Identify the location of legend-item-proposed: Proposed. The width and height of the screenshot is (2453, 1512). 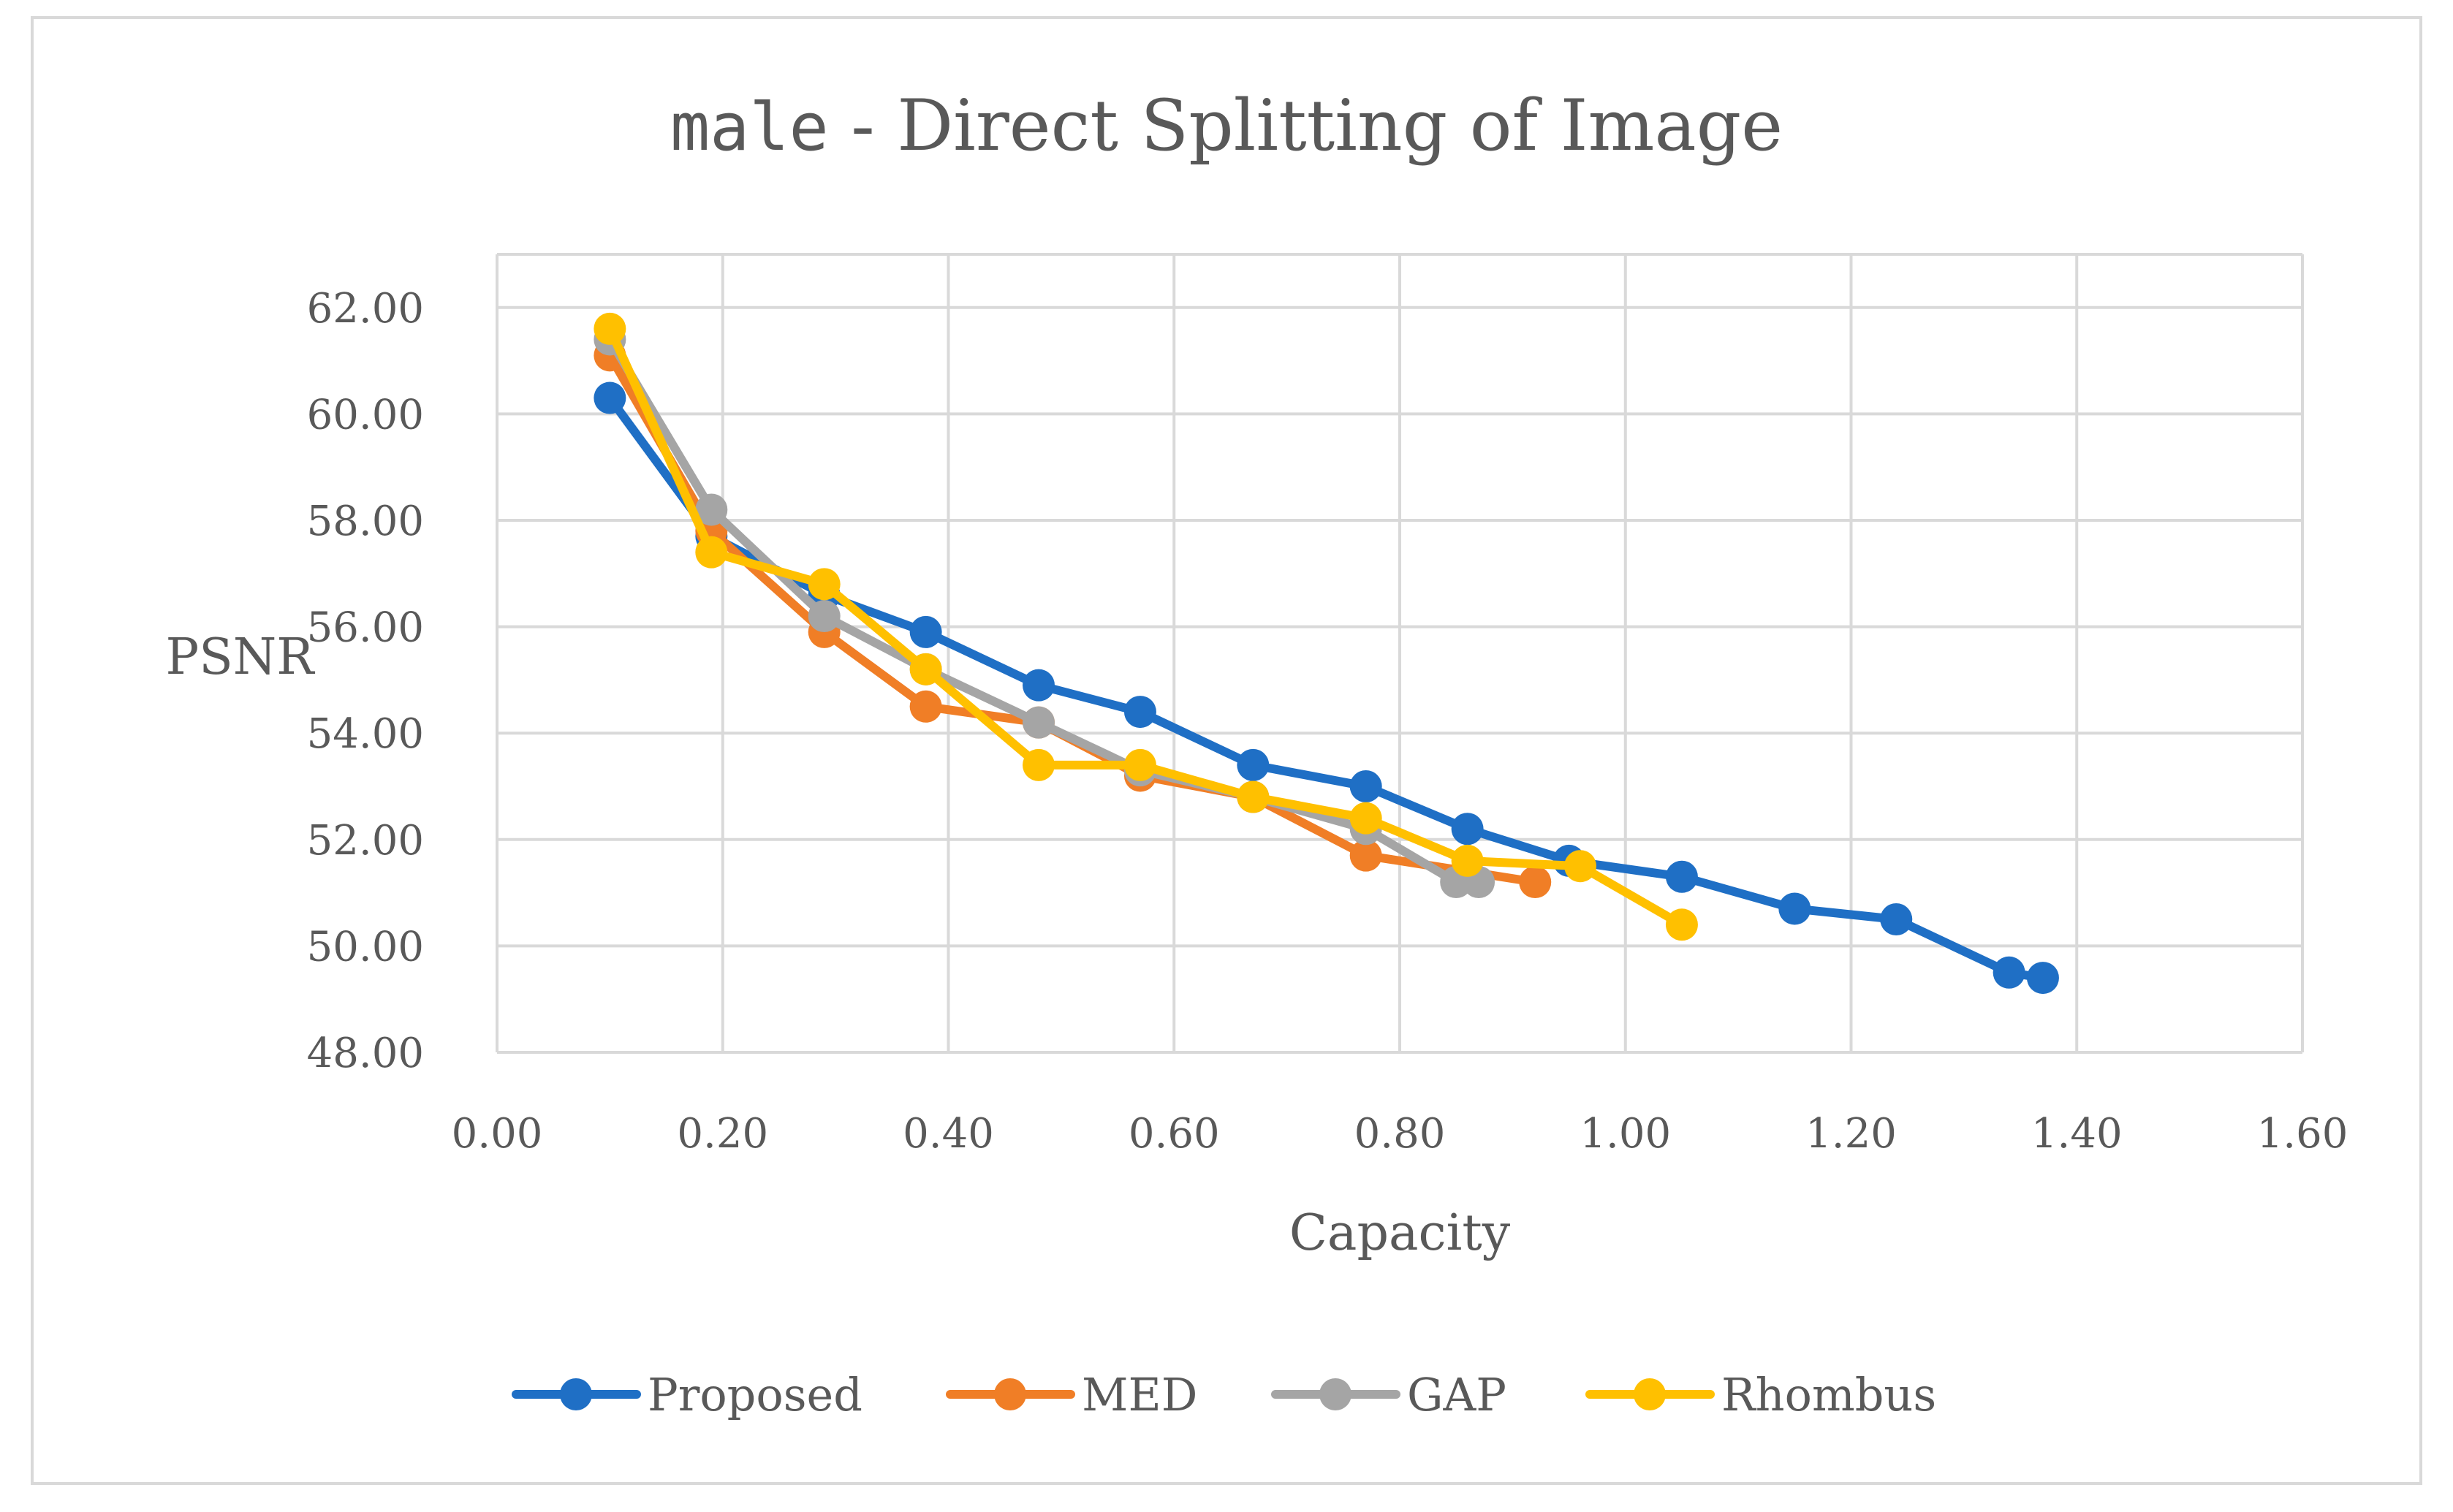
(687, 1394).